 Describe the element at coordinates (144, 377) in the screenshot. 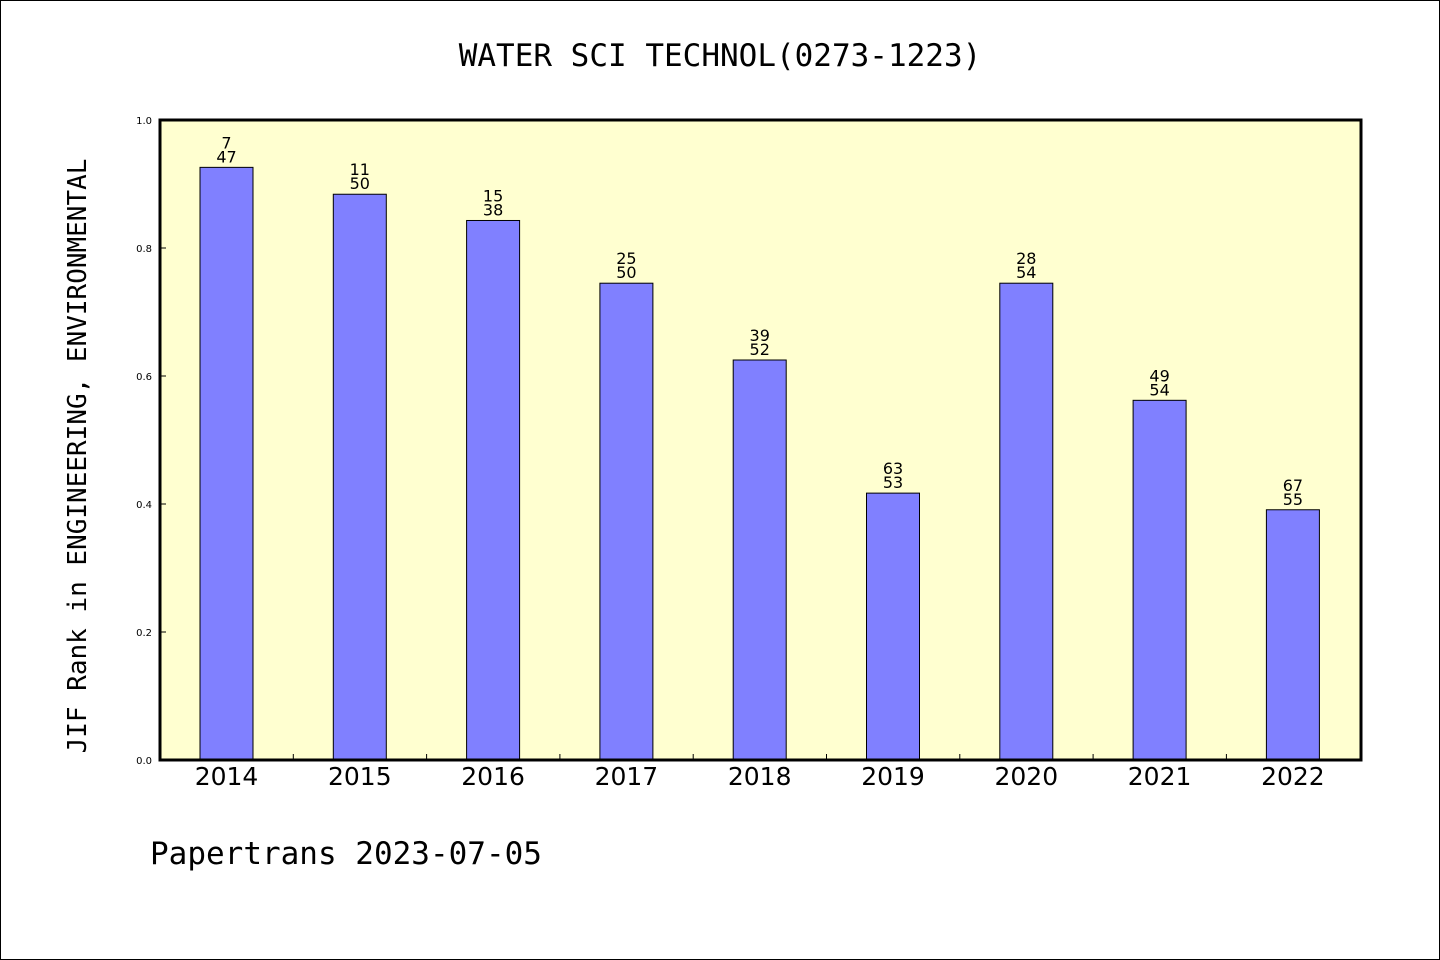

I see `y-tick-label: 0.6` at that location.